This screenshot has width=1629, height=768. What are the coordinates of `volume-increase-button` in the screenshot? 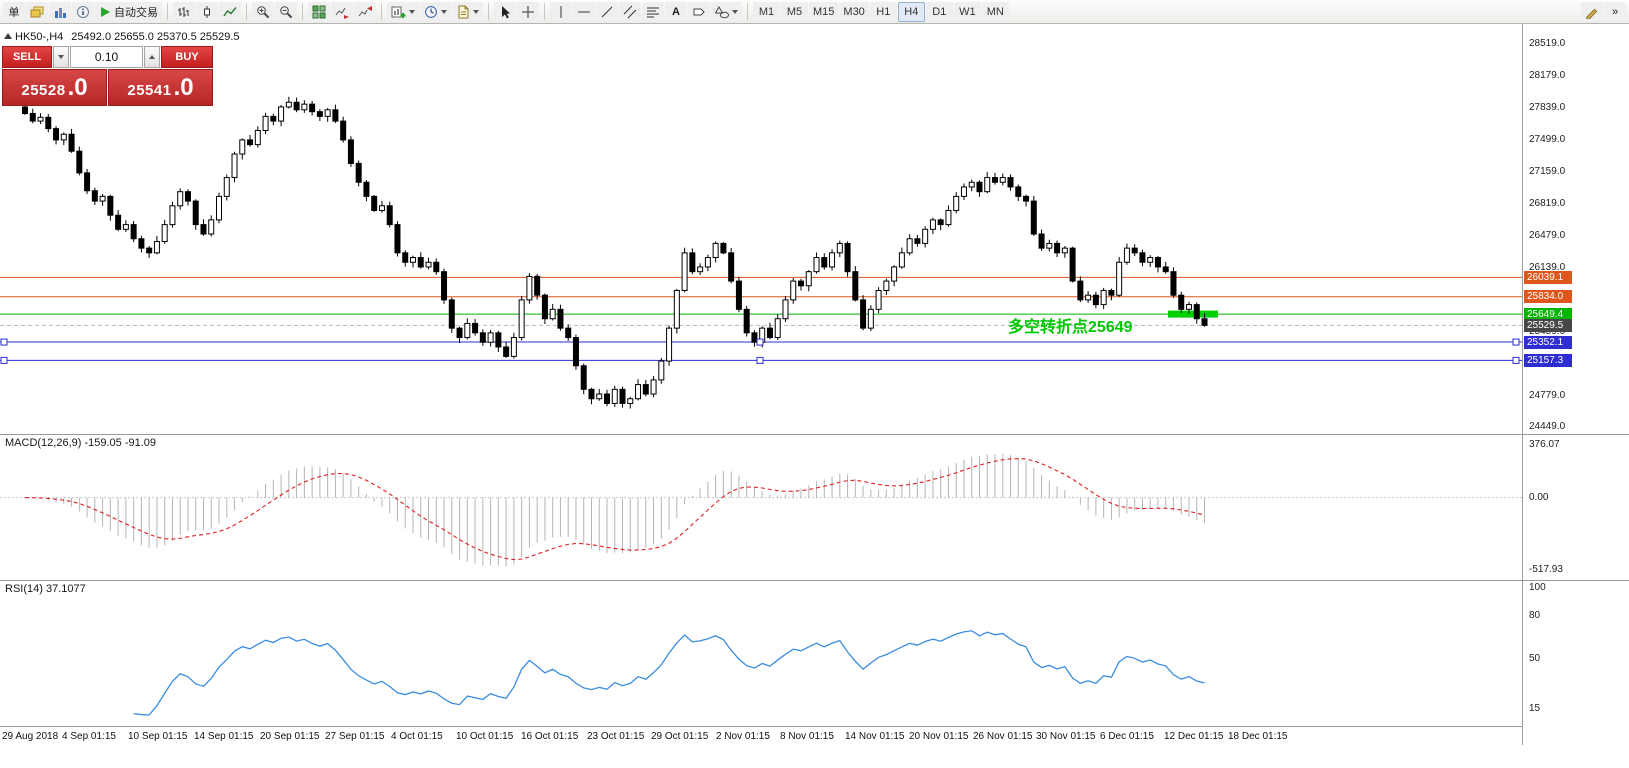 It's located at (152, 57).